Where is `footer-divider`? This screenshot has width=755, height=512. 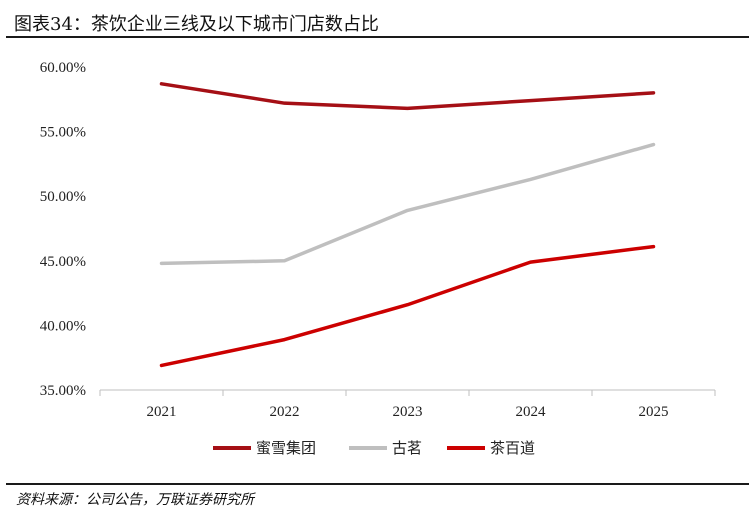 footer-divider is located at coordinates (377, 484).